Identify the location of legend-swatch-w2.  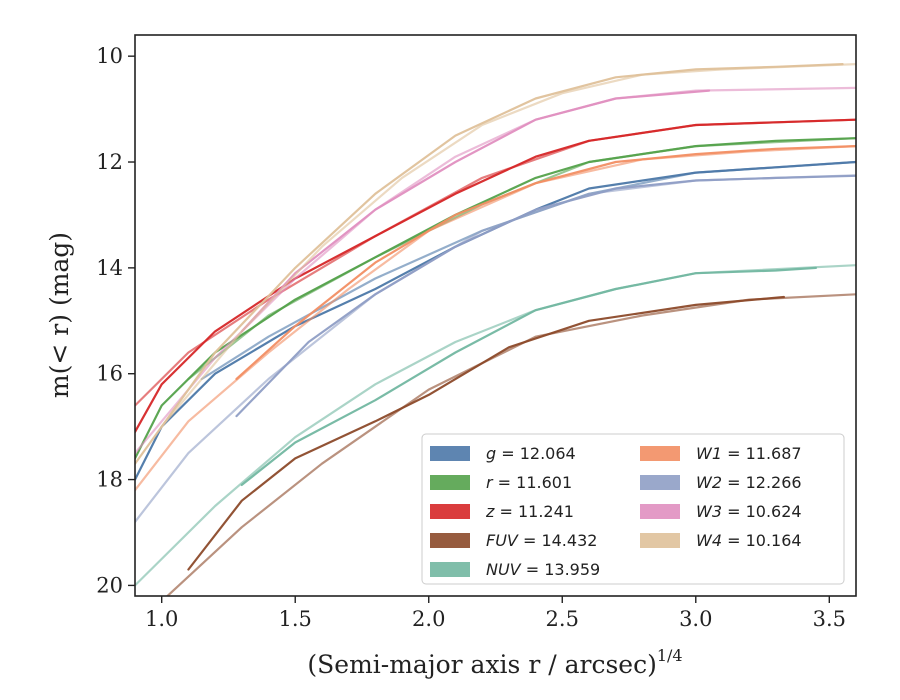
(660, 482).